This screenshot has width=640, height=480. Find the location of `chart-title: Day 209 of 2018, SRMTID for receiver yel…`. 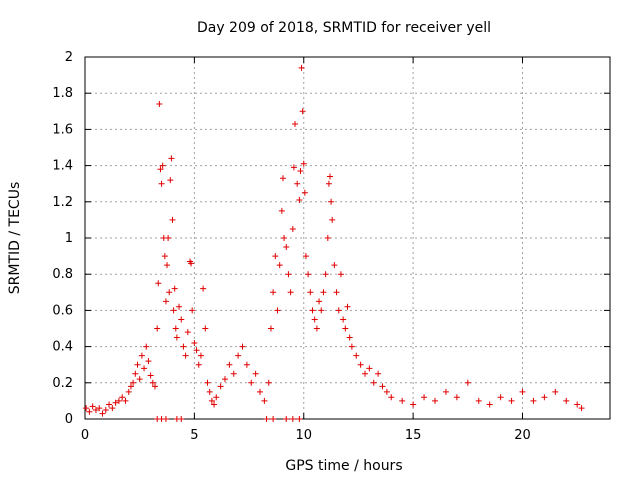

chart-title: Day 209 of 2018, SRMTID for receiver yel… is located at coordinates (344, 28).